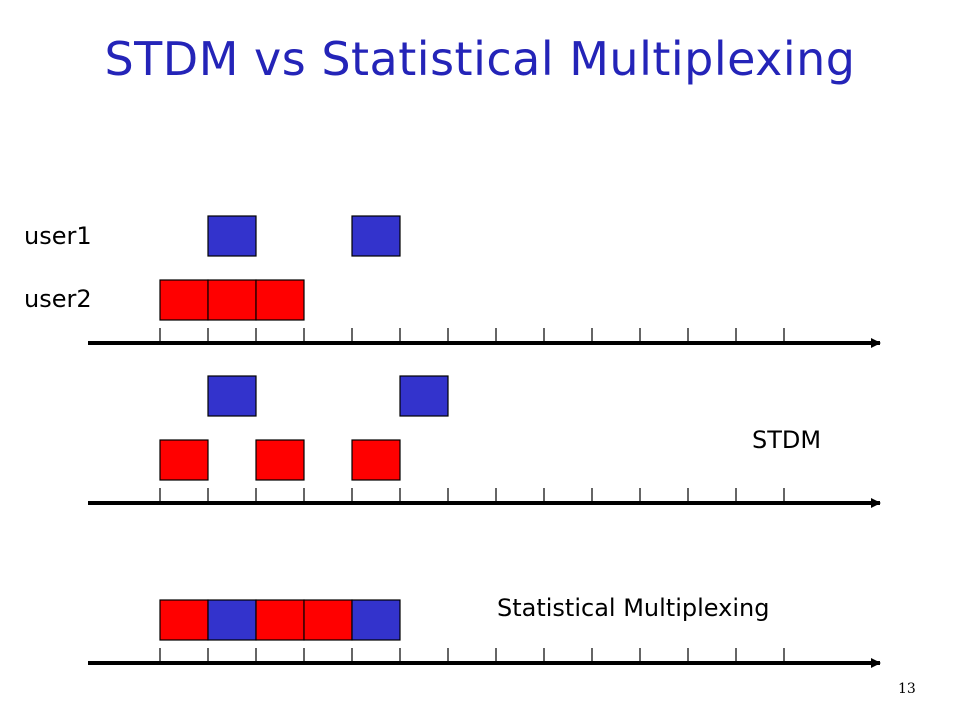  Describe the element at coordinates (480, 59) in the screenshot. I see `slide-title: STDM vs Statistical Multiplexing` at that location.